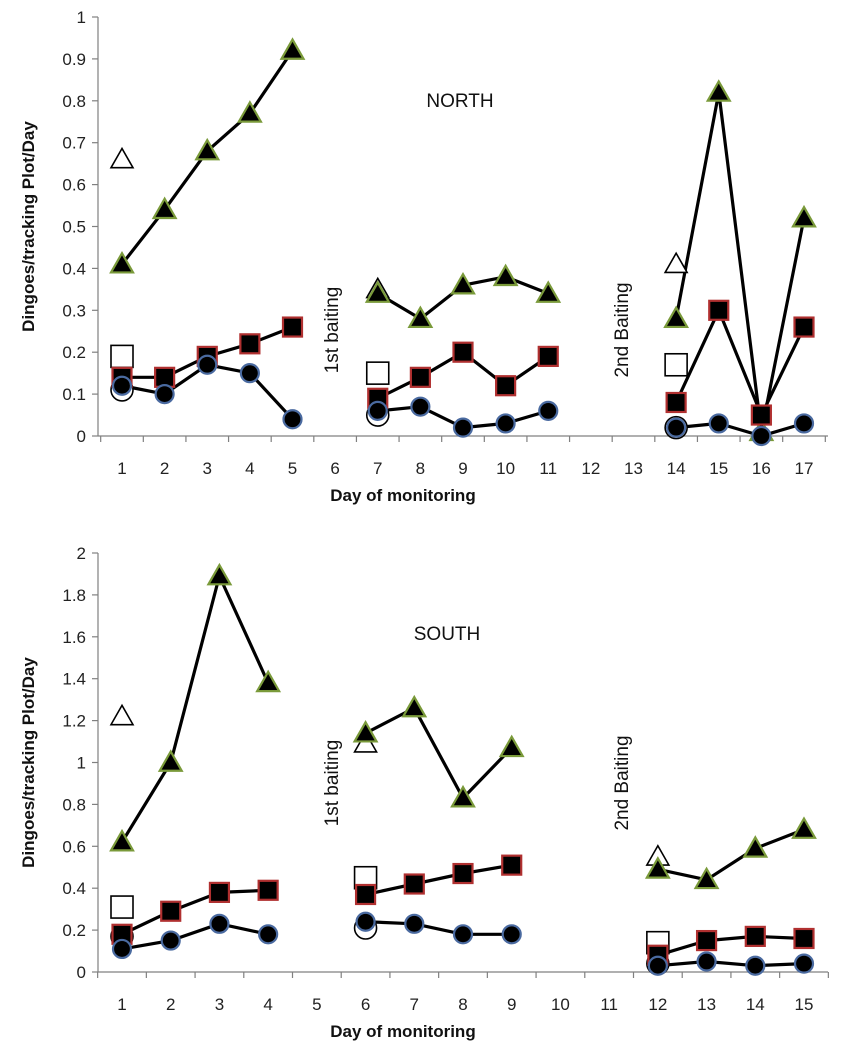 The image size is (848, 1046). I want to click on x-tick-label: 13, so click(633, 468).